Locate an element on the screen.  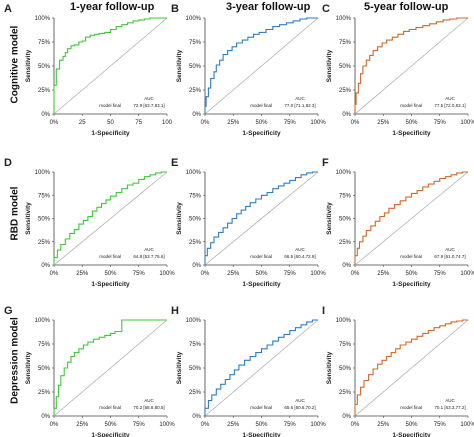
panel-d-x-axis-label: 1-Specificity is located at coordinates (110, 284).